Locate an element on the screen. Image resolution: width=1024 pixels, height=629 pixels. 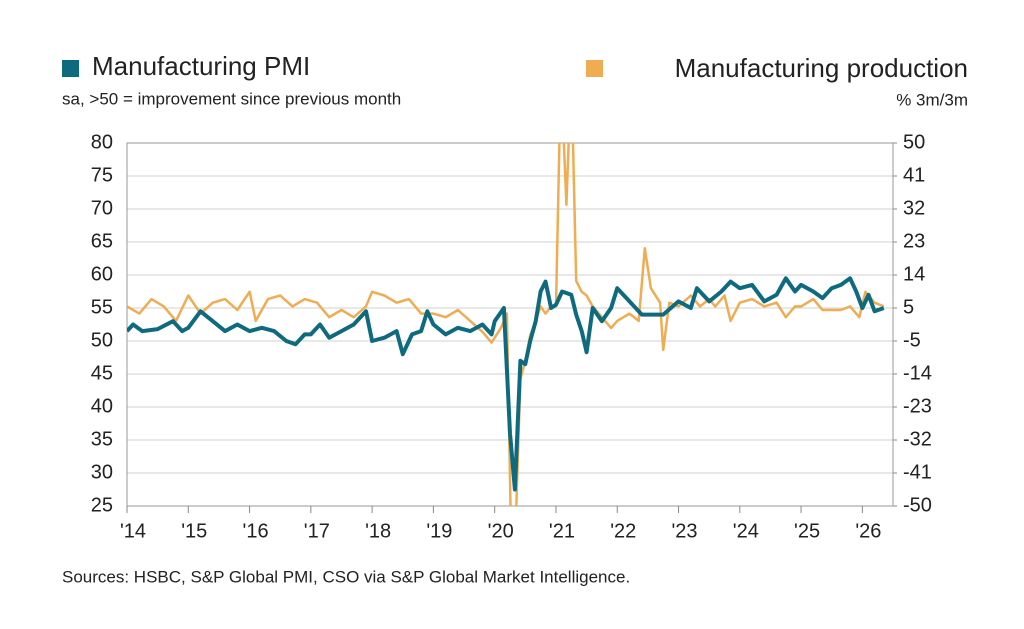
y-tick-label: 30 is located at coordinates (102, 472).